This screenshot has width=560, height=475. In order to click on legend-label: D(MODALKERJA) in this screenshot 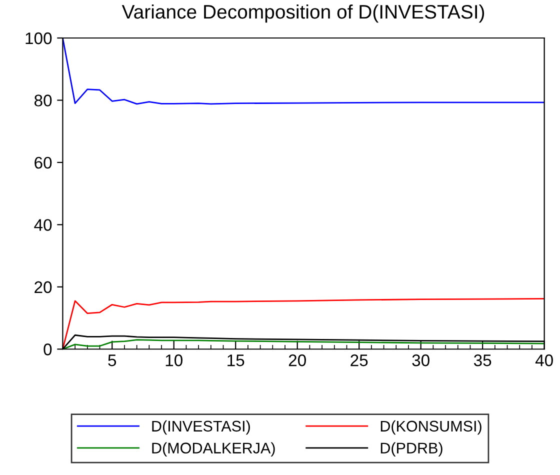, I will do `click(213, 449)`.